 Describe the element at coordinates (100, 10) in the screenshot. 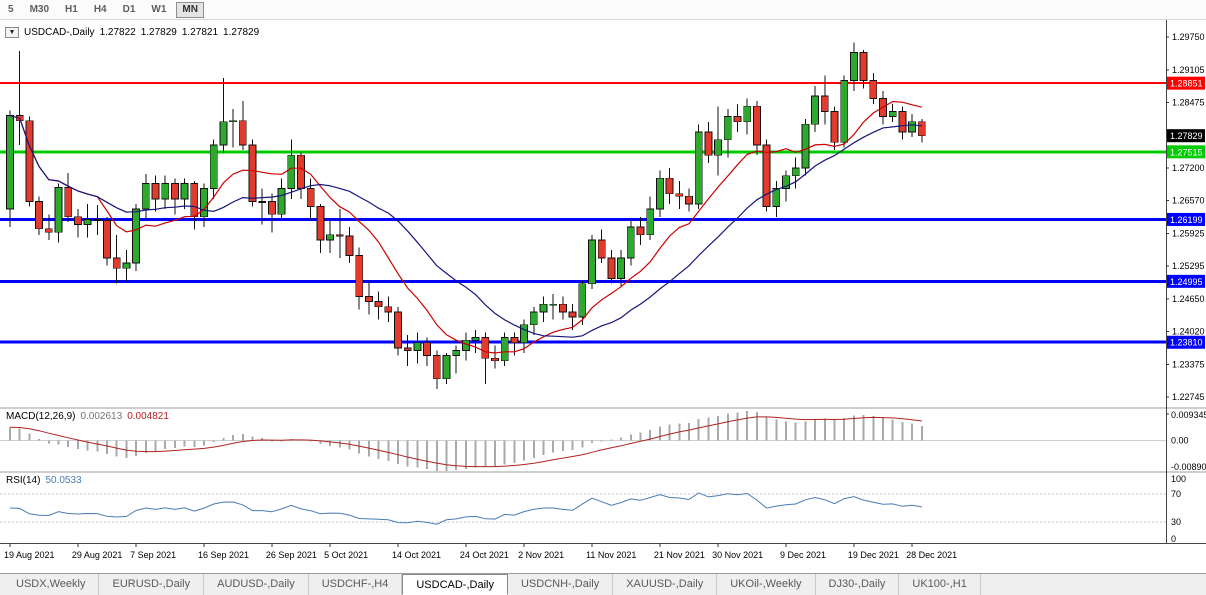

I see `timeframe-button-h4: H4` at that location.